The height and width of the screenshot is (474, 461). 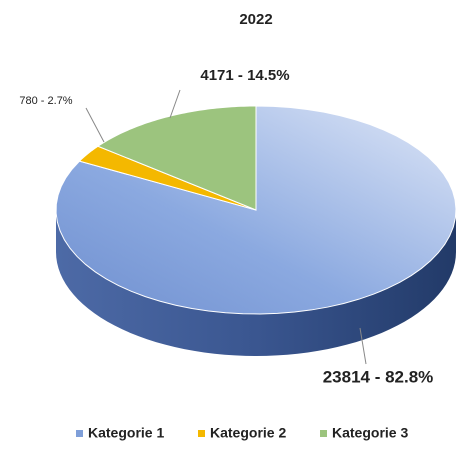 I want to click on data-label: 23814 - 82.8%, so click(x=378, y=376).